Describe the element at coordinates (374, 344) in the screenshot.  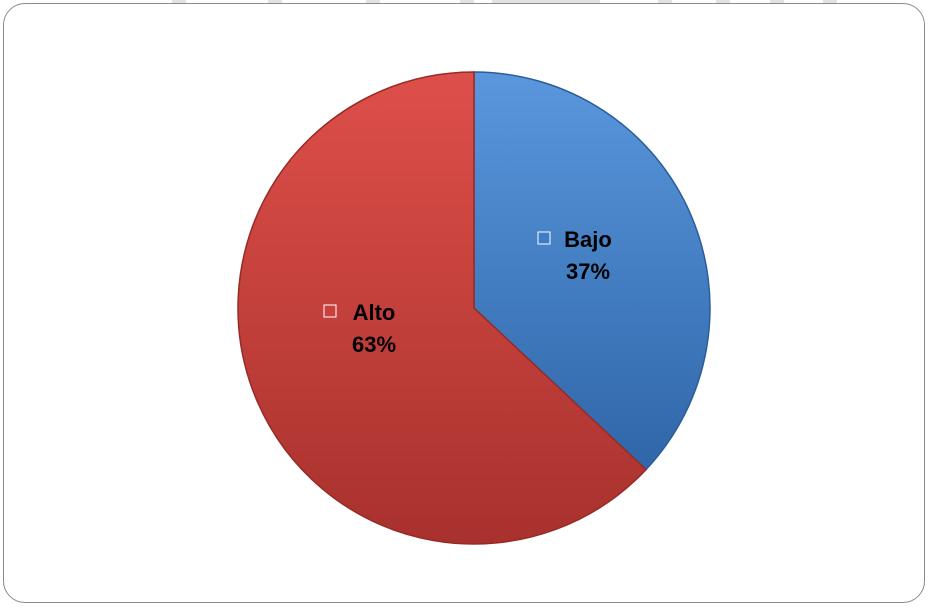
I see `percent-label-alto: 63%` at that location.